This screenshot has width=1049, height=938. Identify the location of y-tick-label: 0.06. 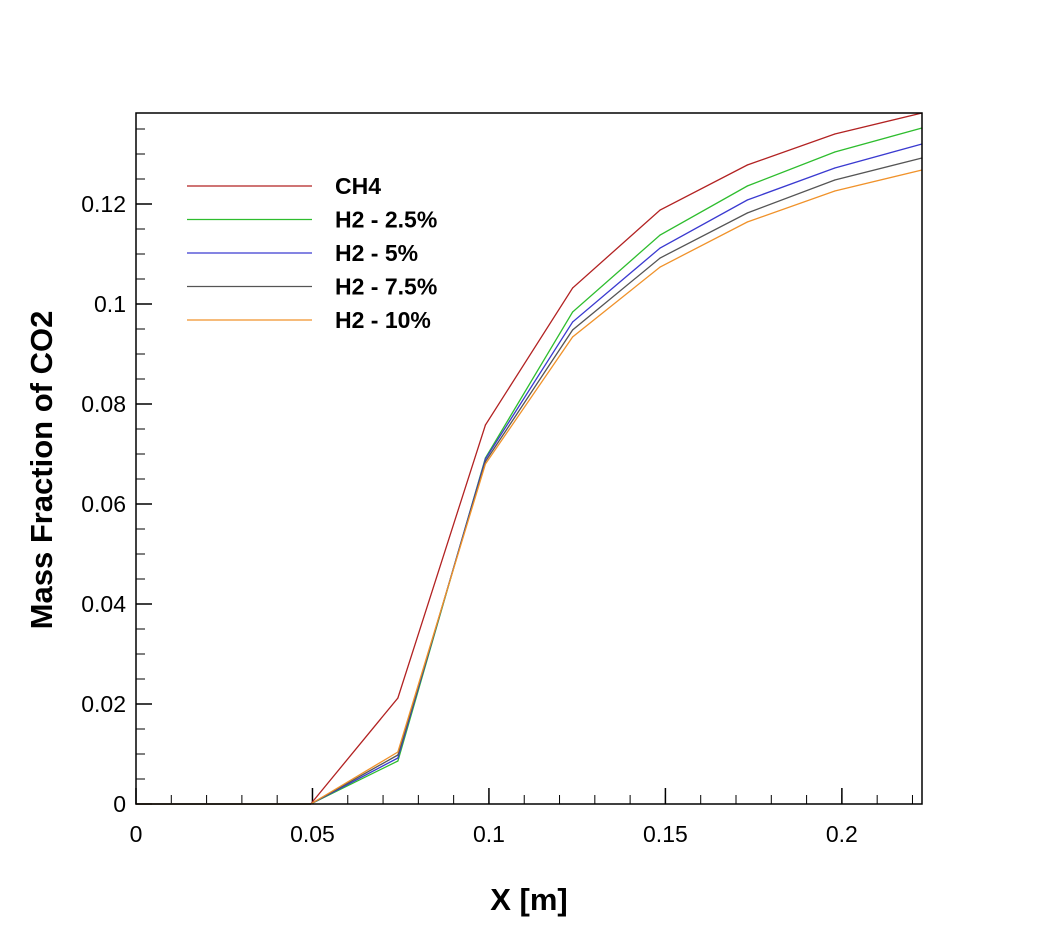
(103, 504).